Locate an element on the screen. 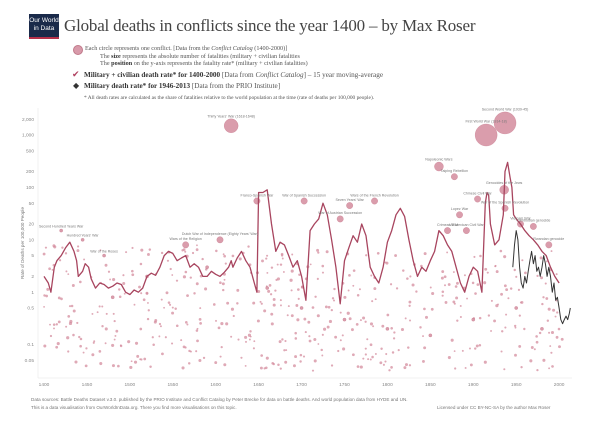 This screenshot has height=428, width=600. conflict-label: Vietnam War is located at coordinates (520, 218).